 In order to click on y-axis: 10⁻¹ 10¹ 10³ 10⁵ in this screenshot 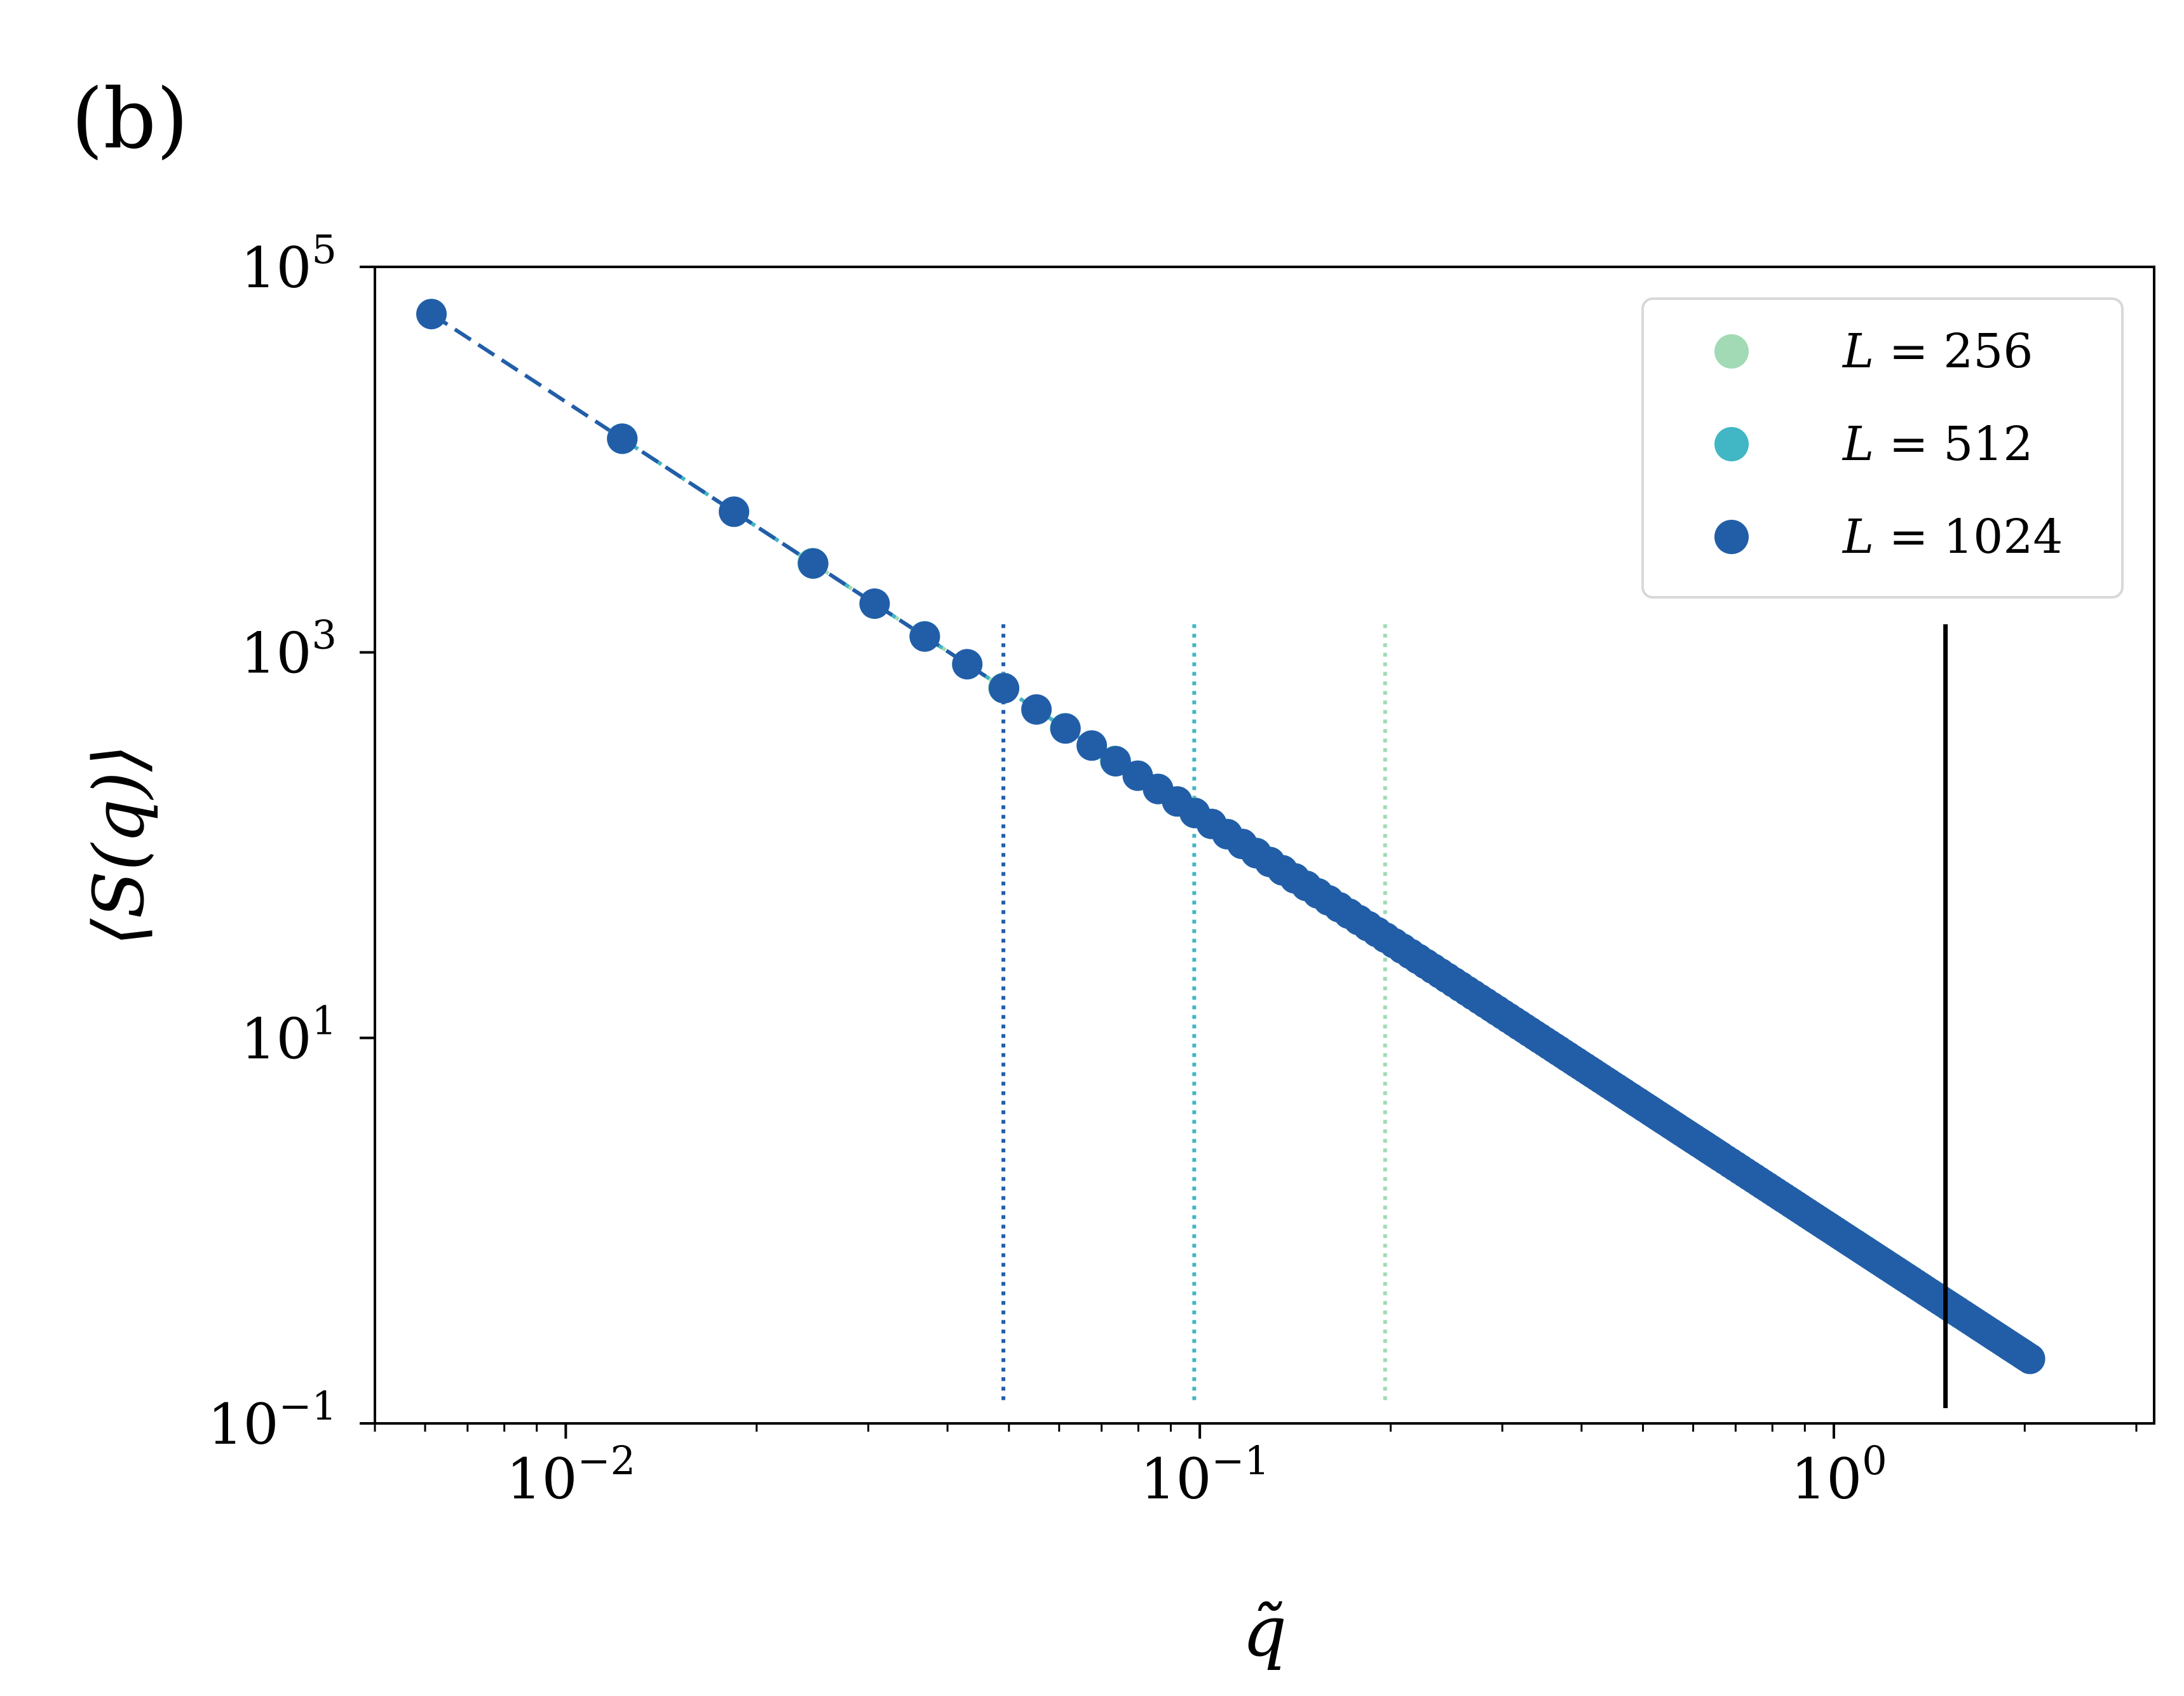, I will do `click(291, 841)`.